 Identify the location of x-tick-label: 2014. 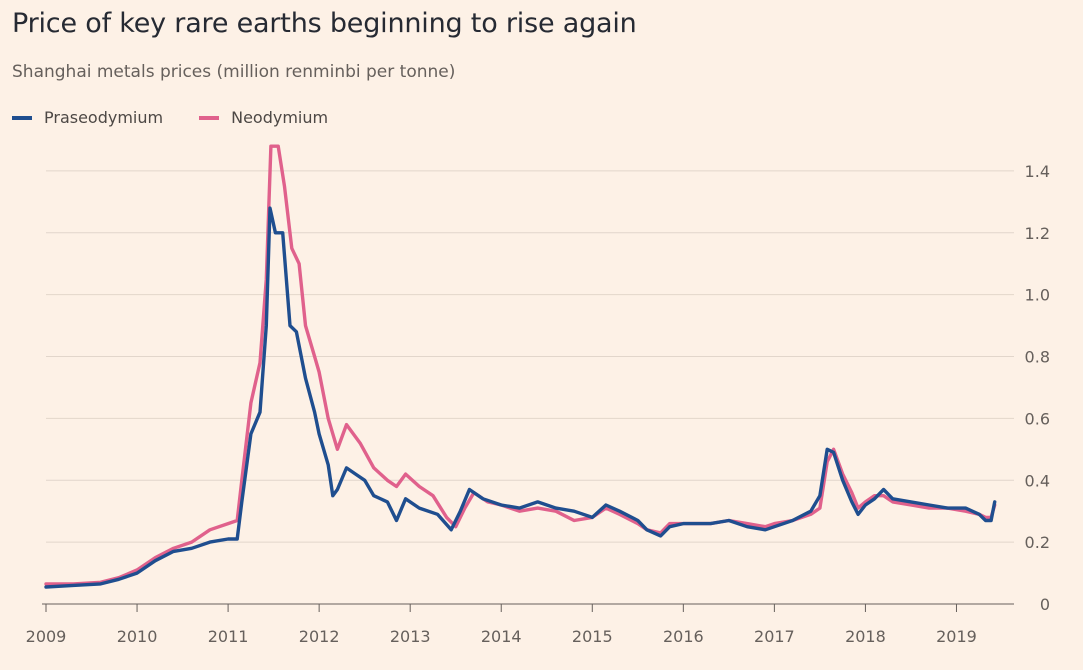
(501, 636).